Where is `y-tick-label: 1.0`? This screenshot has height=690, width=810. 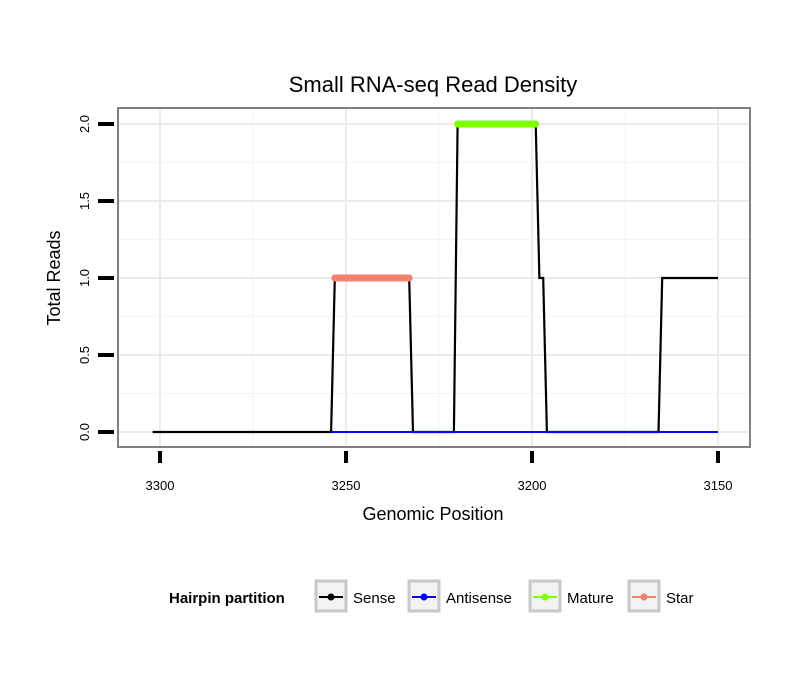
y-tick-label: 1.0 is located at coordinates (84, 278).